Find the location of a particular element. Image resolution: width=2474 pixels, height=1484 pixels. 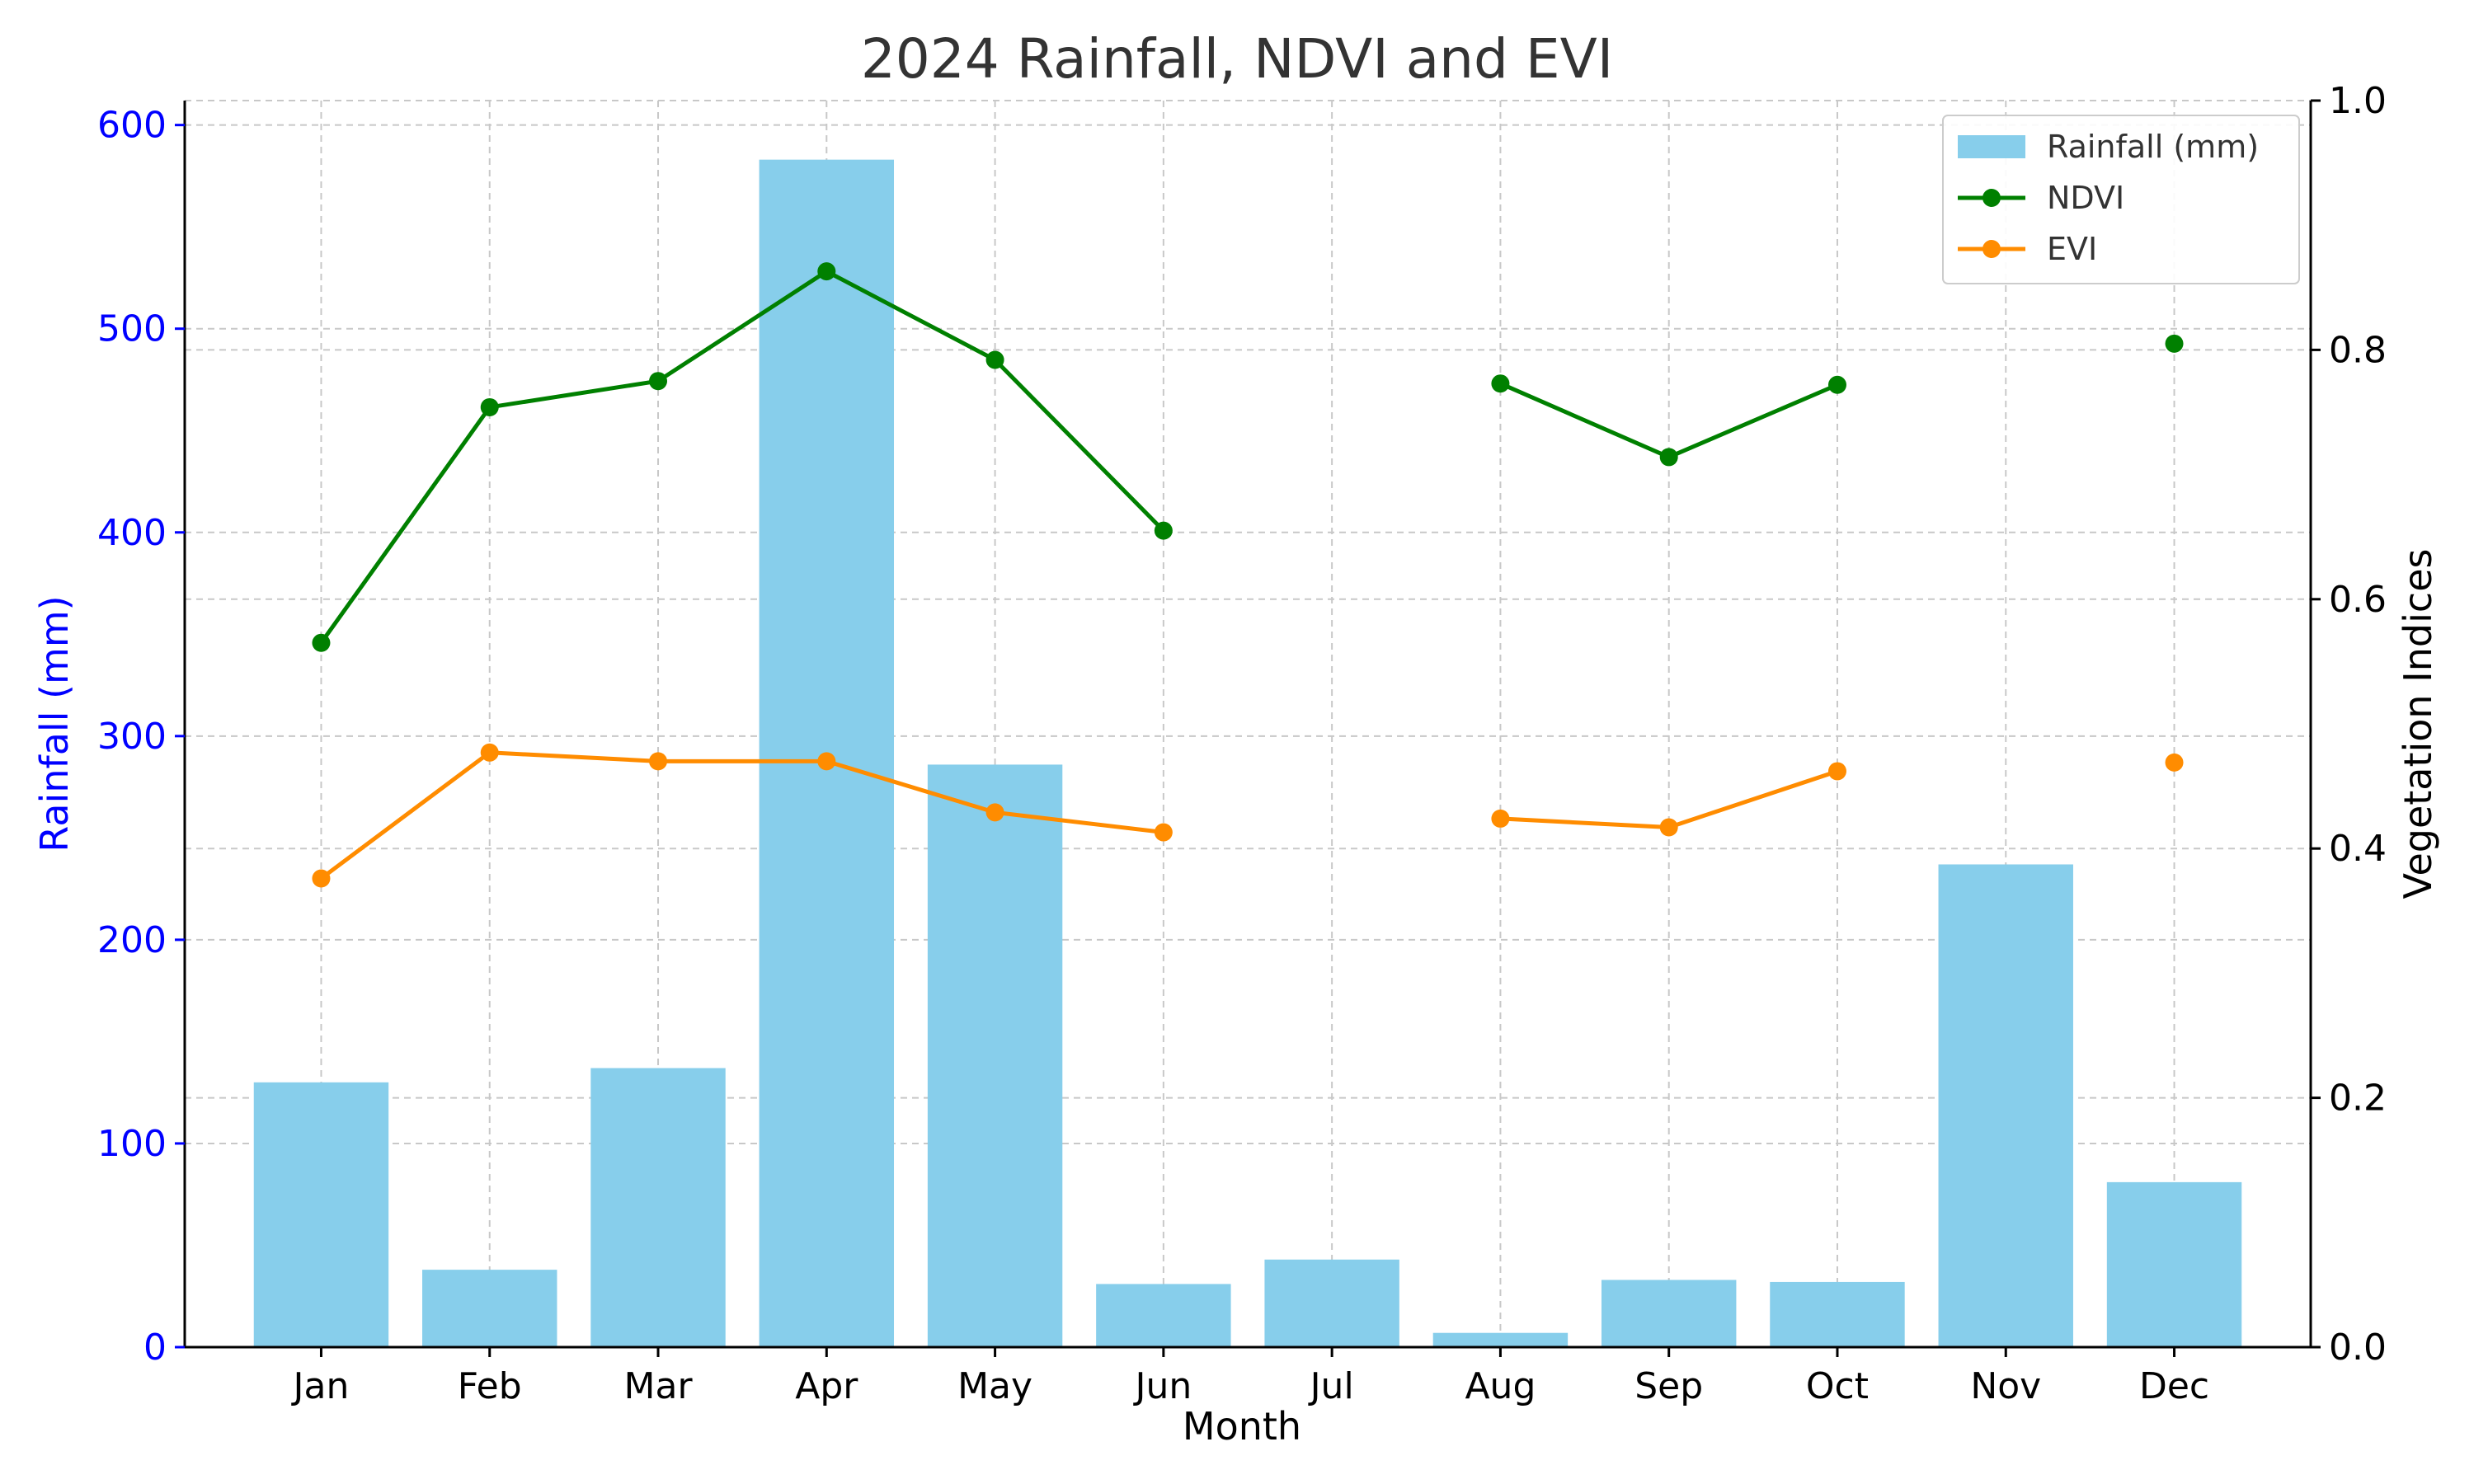

left-tick-label: 600 is located at coordinates (132, 126).